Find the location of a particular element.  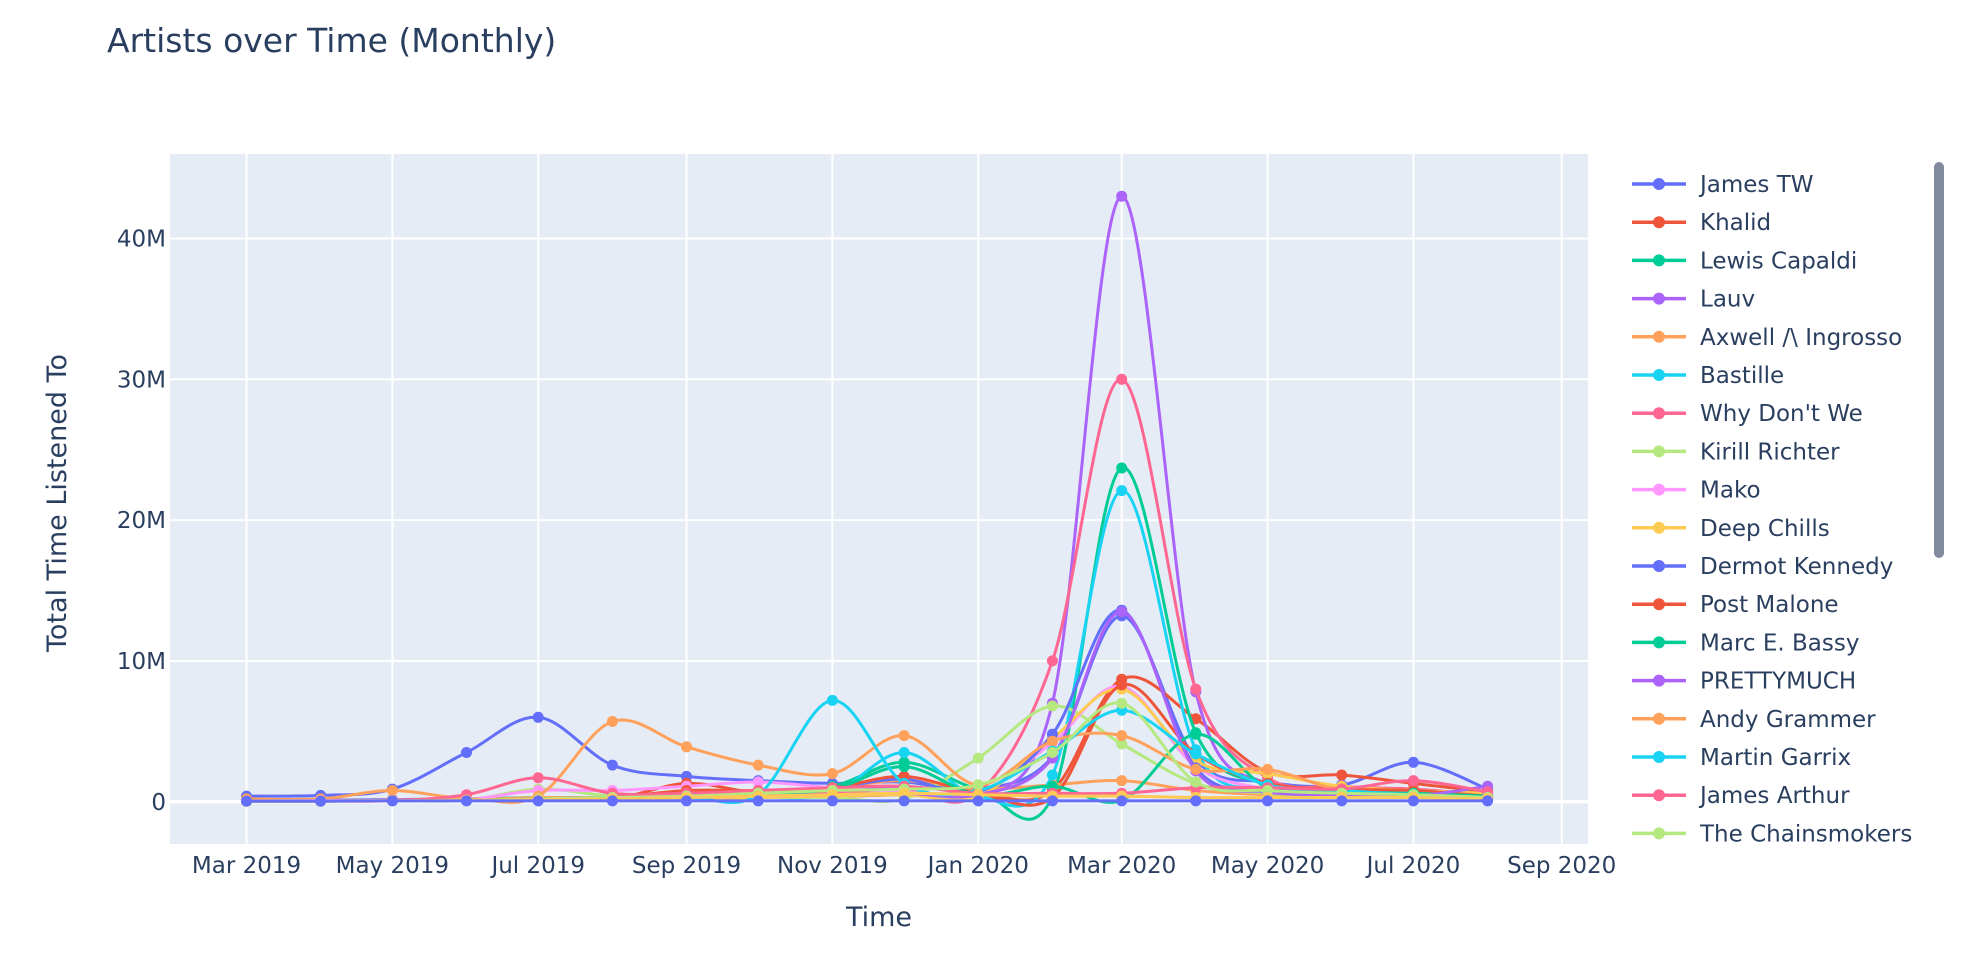

legend-label-11: Post Malone is located at coordinates (1769, 605).